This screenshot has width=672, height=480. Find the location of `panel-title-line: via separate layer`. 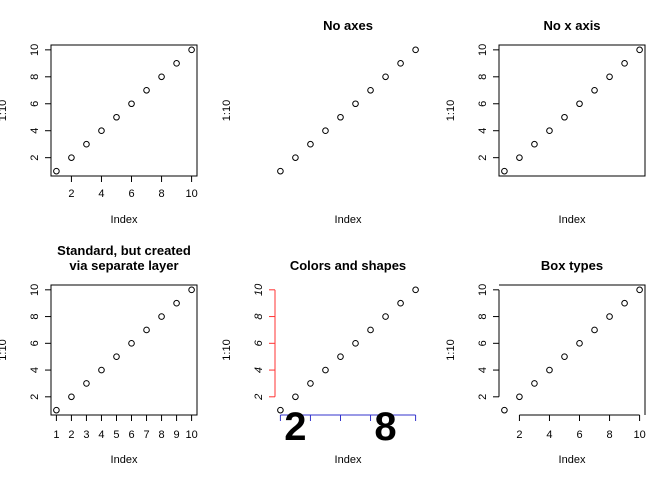

panel-title-line: via separate layer is located at coordinates (123, 265).